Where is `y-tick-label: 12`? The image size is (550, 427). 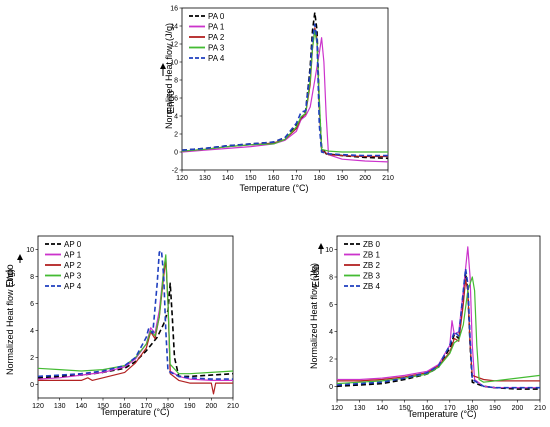 y-tick-label: 12 is located at coordinates (174, 45).